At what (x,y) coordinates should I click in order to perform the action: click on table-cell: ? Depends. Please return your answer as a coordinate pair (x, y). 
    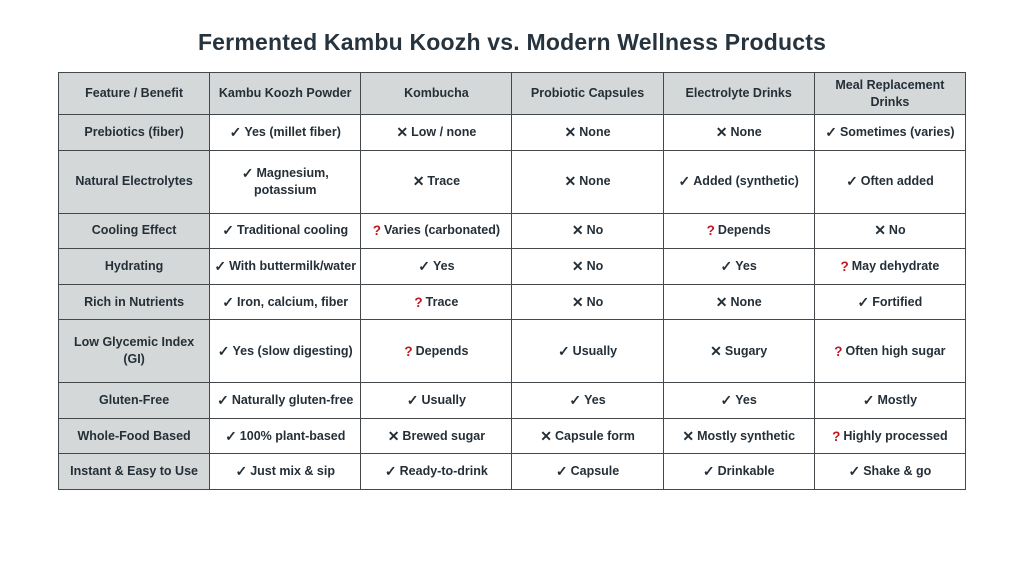
    Looking at the image, I should click on (436, 351).